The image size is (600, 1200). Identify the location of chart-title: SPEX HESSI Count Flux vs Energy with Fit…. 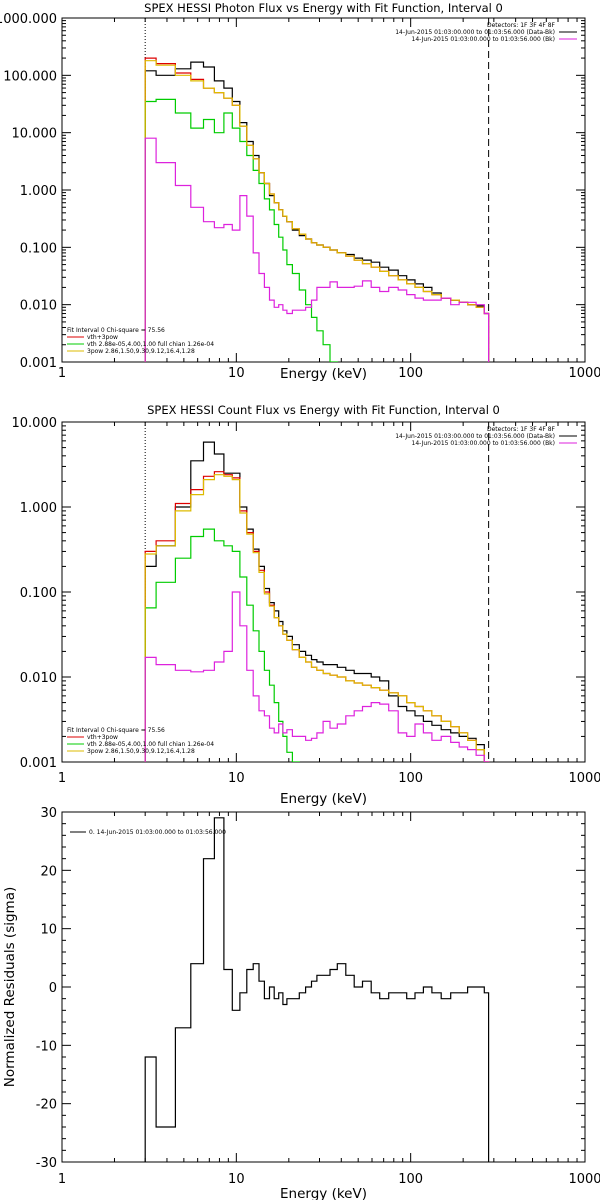
(323, 410).